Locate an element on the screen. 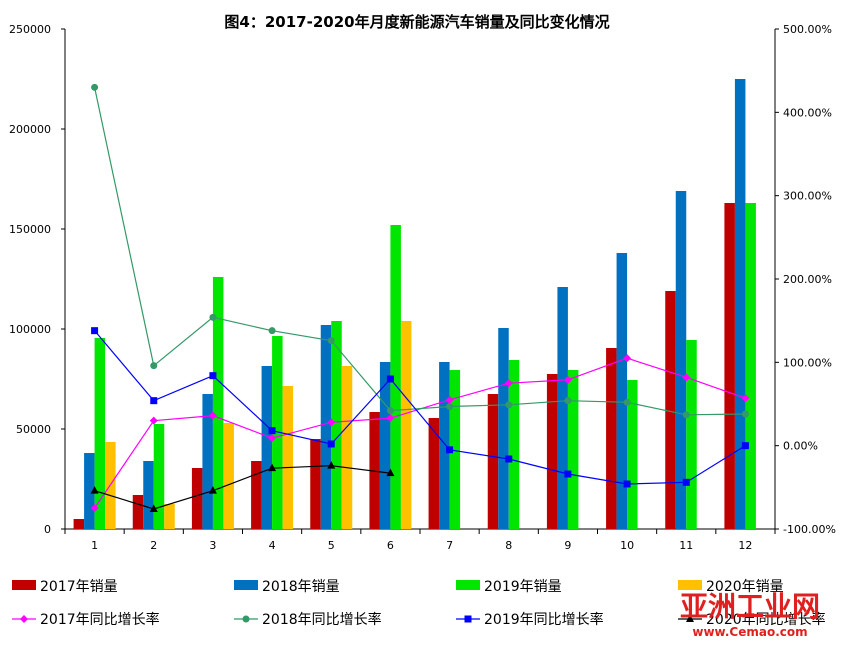  watermark-sub: www.Cemao.com is located at coordinates (749, 632).